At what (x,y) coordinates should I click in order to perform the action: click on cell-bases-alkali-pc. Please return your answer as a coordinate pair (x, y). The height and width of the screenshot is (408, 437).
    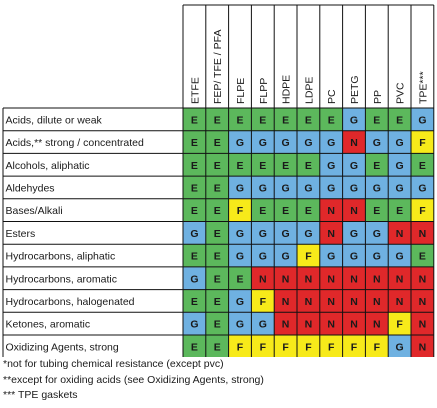
    Looking at the image, I should click on (331, 210).